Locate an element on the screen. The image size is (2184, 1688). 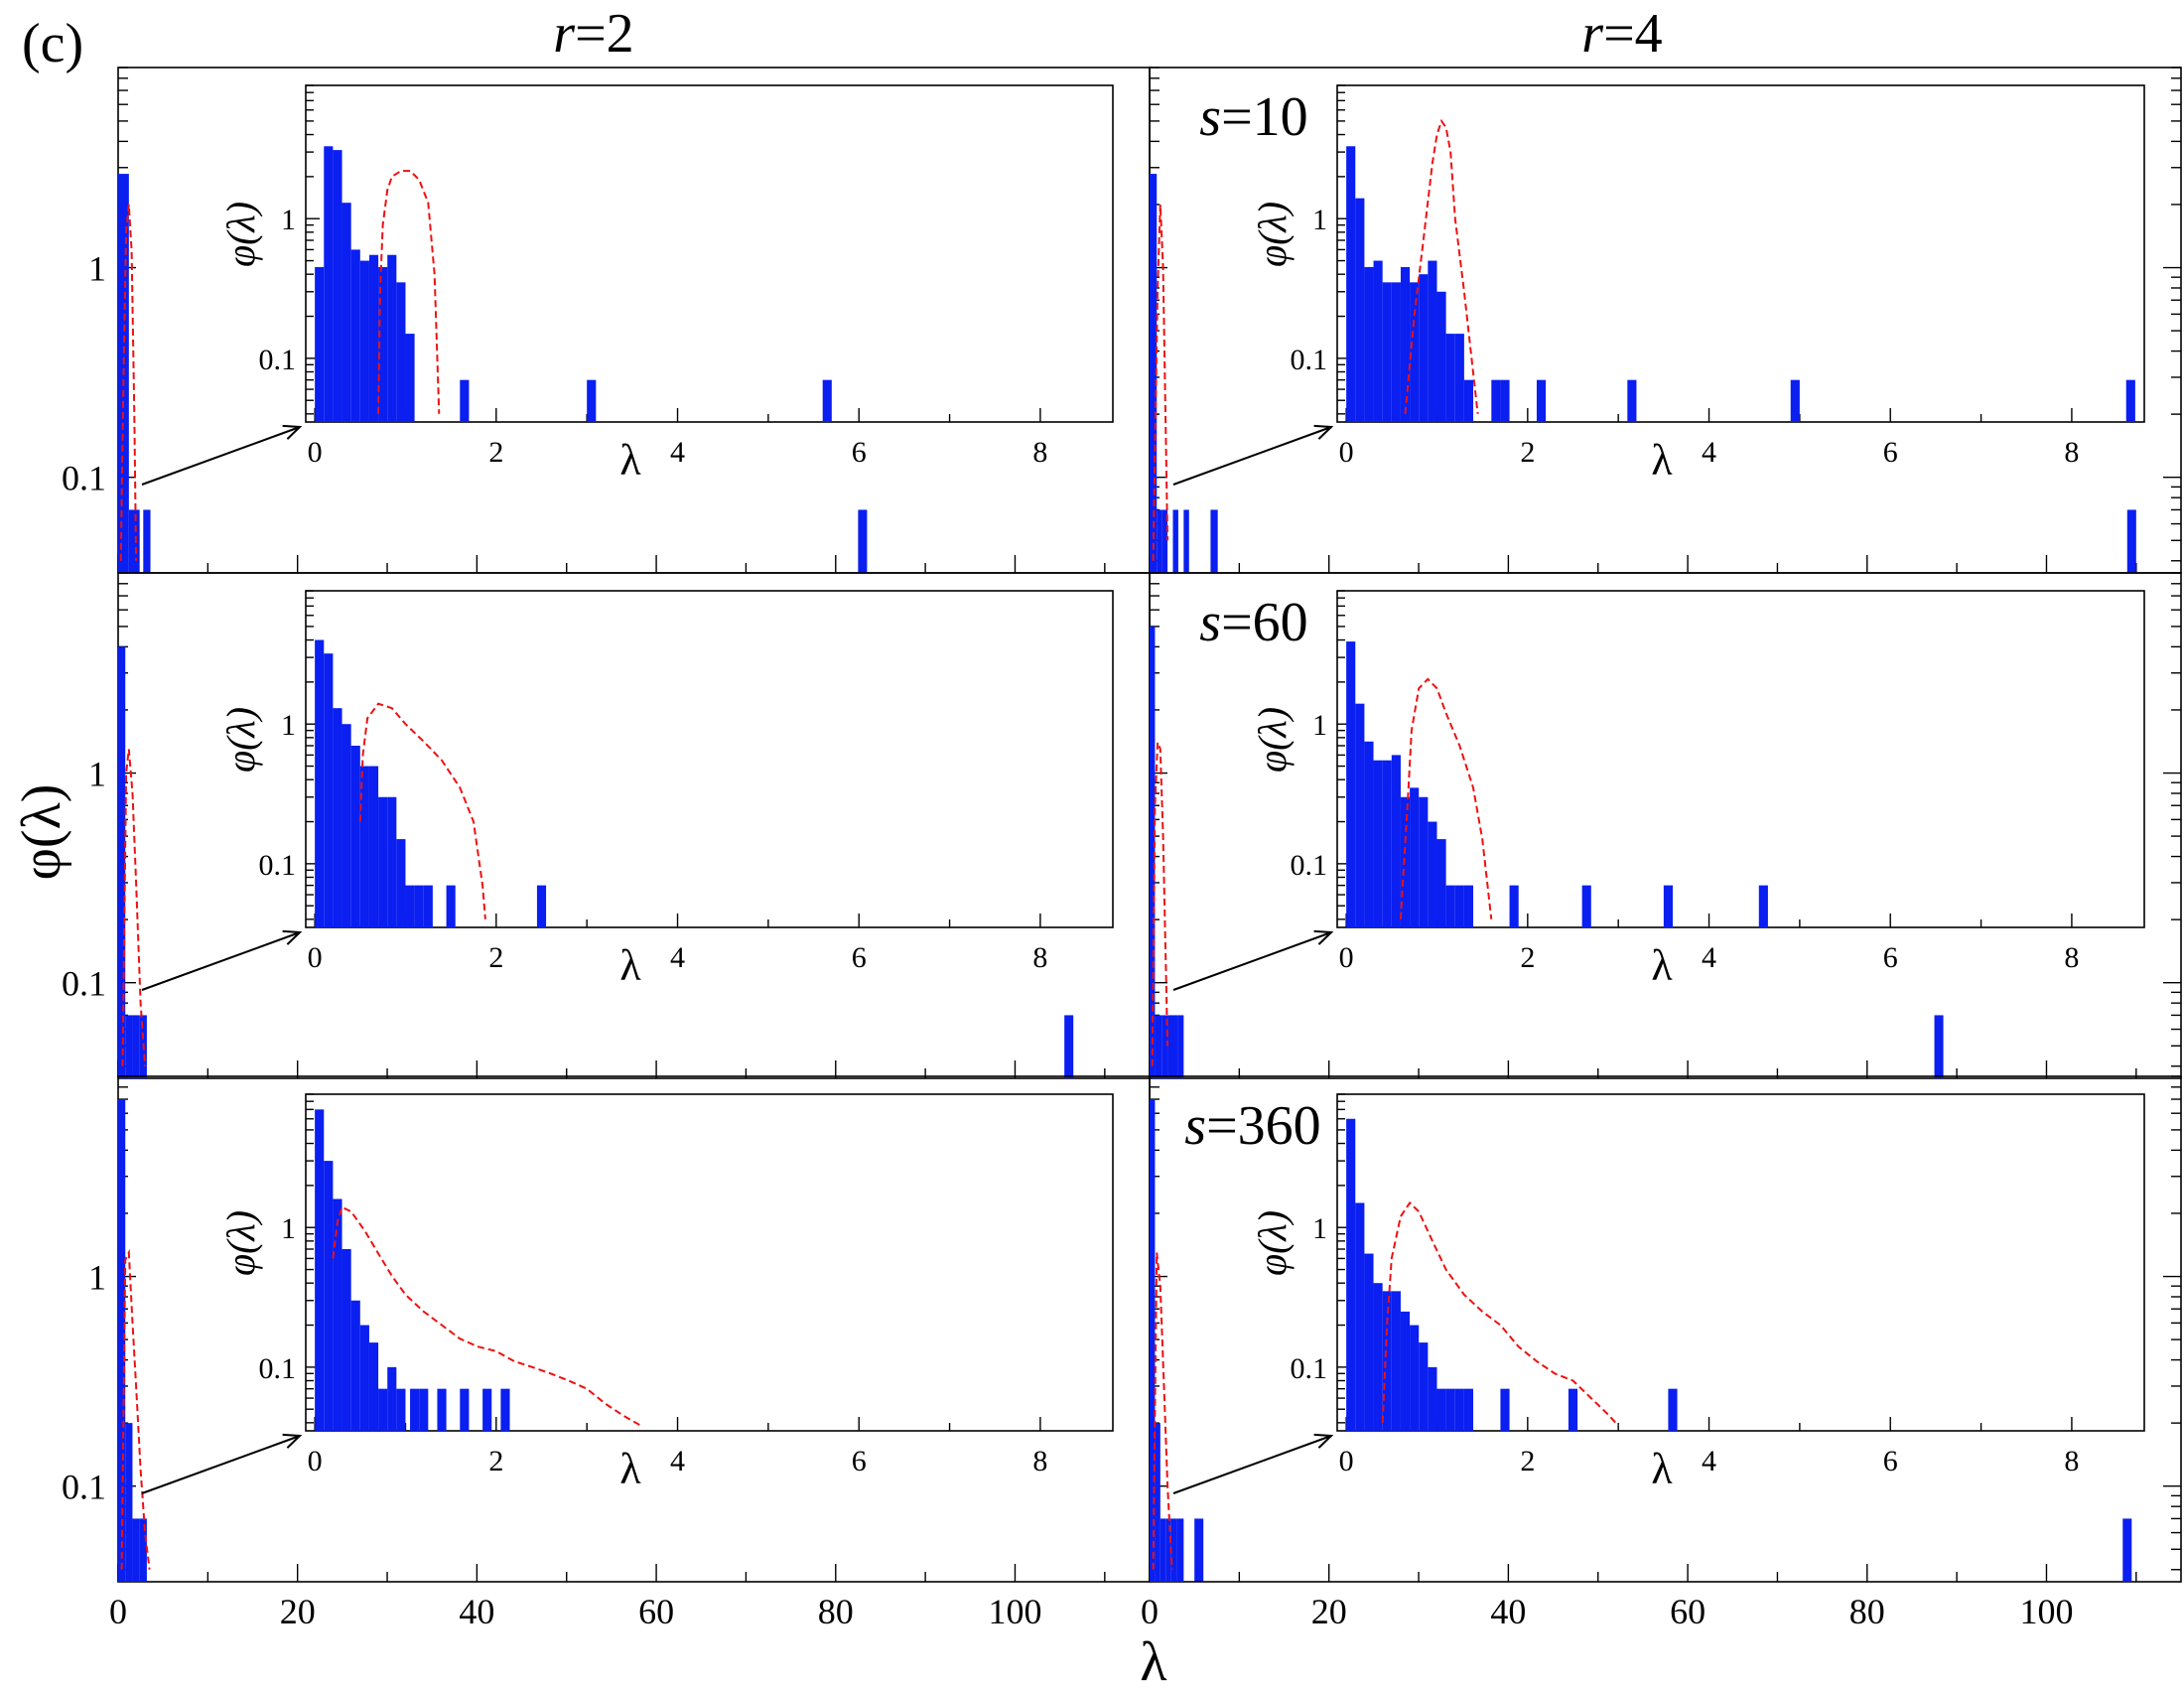
column-title-r2: r=2 is located at coordinates (593, 34).